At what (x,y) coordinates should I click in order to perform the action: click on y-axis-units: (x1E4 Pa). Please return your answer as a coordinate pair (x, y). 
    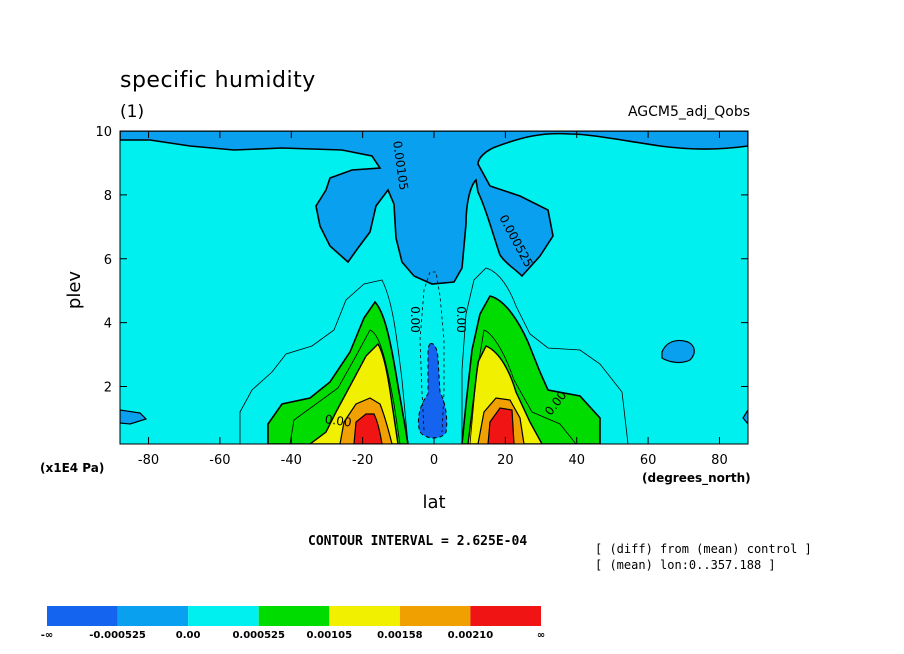
    Looking at the image, I should click on (72, 468).